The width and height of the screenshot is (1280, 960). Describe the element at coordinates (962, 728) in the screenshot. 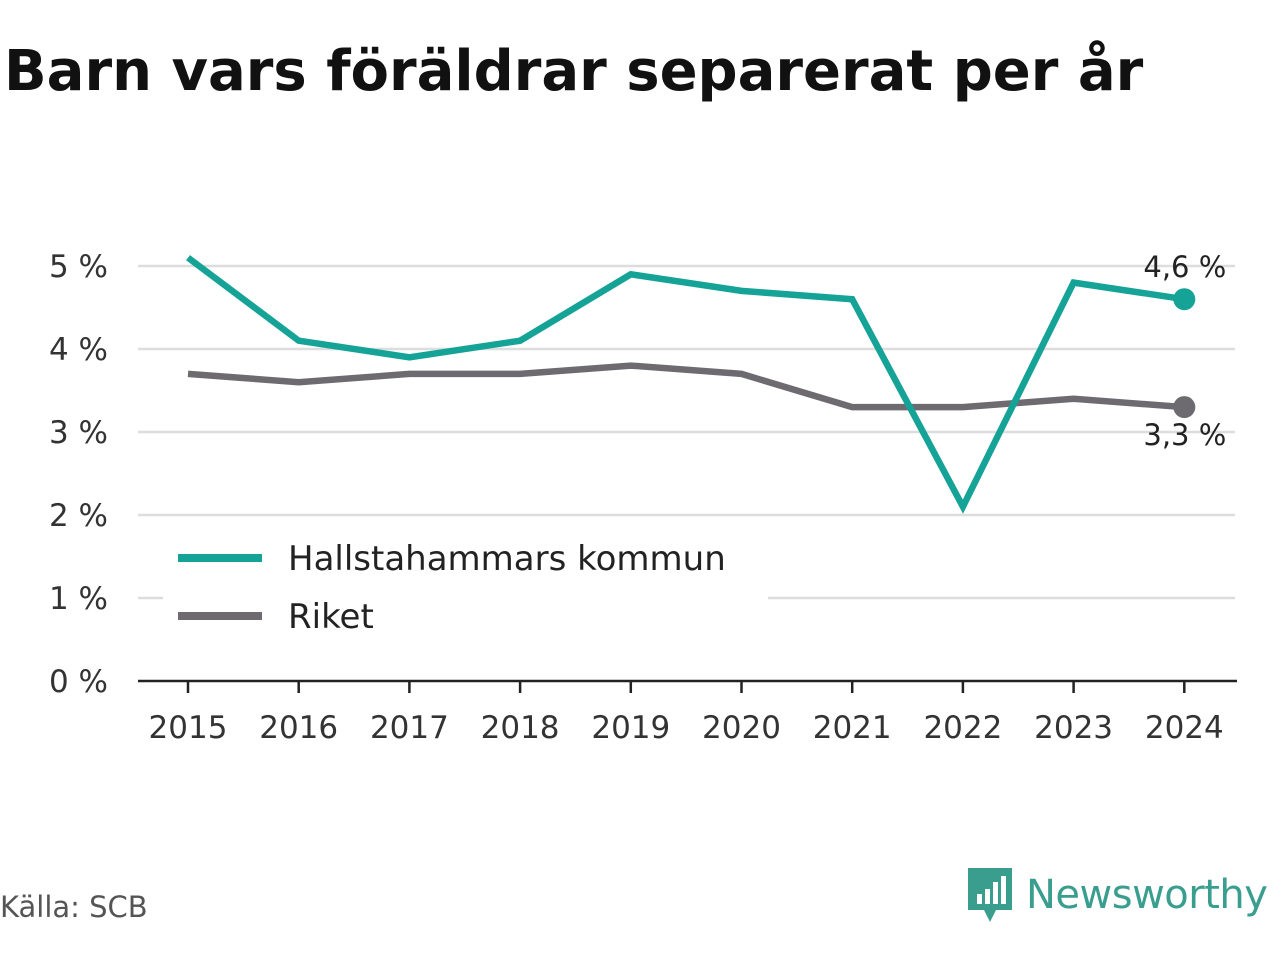

I see `x-tick-label: 2022` at that location.